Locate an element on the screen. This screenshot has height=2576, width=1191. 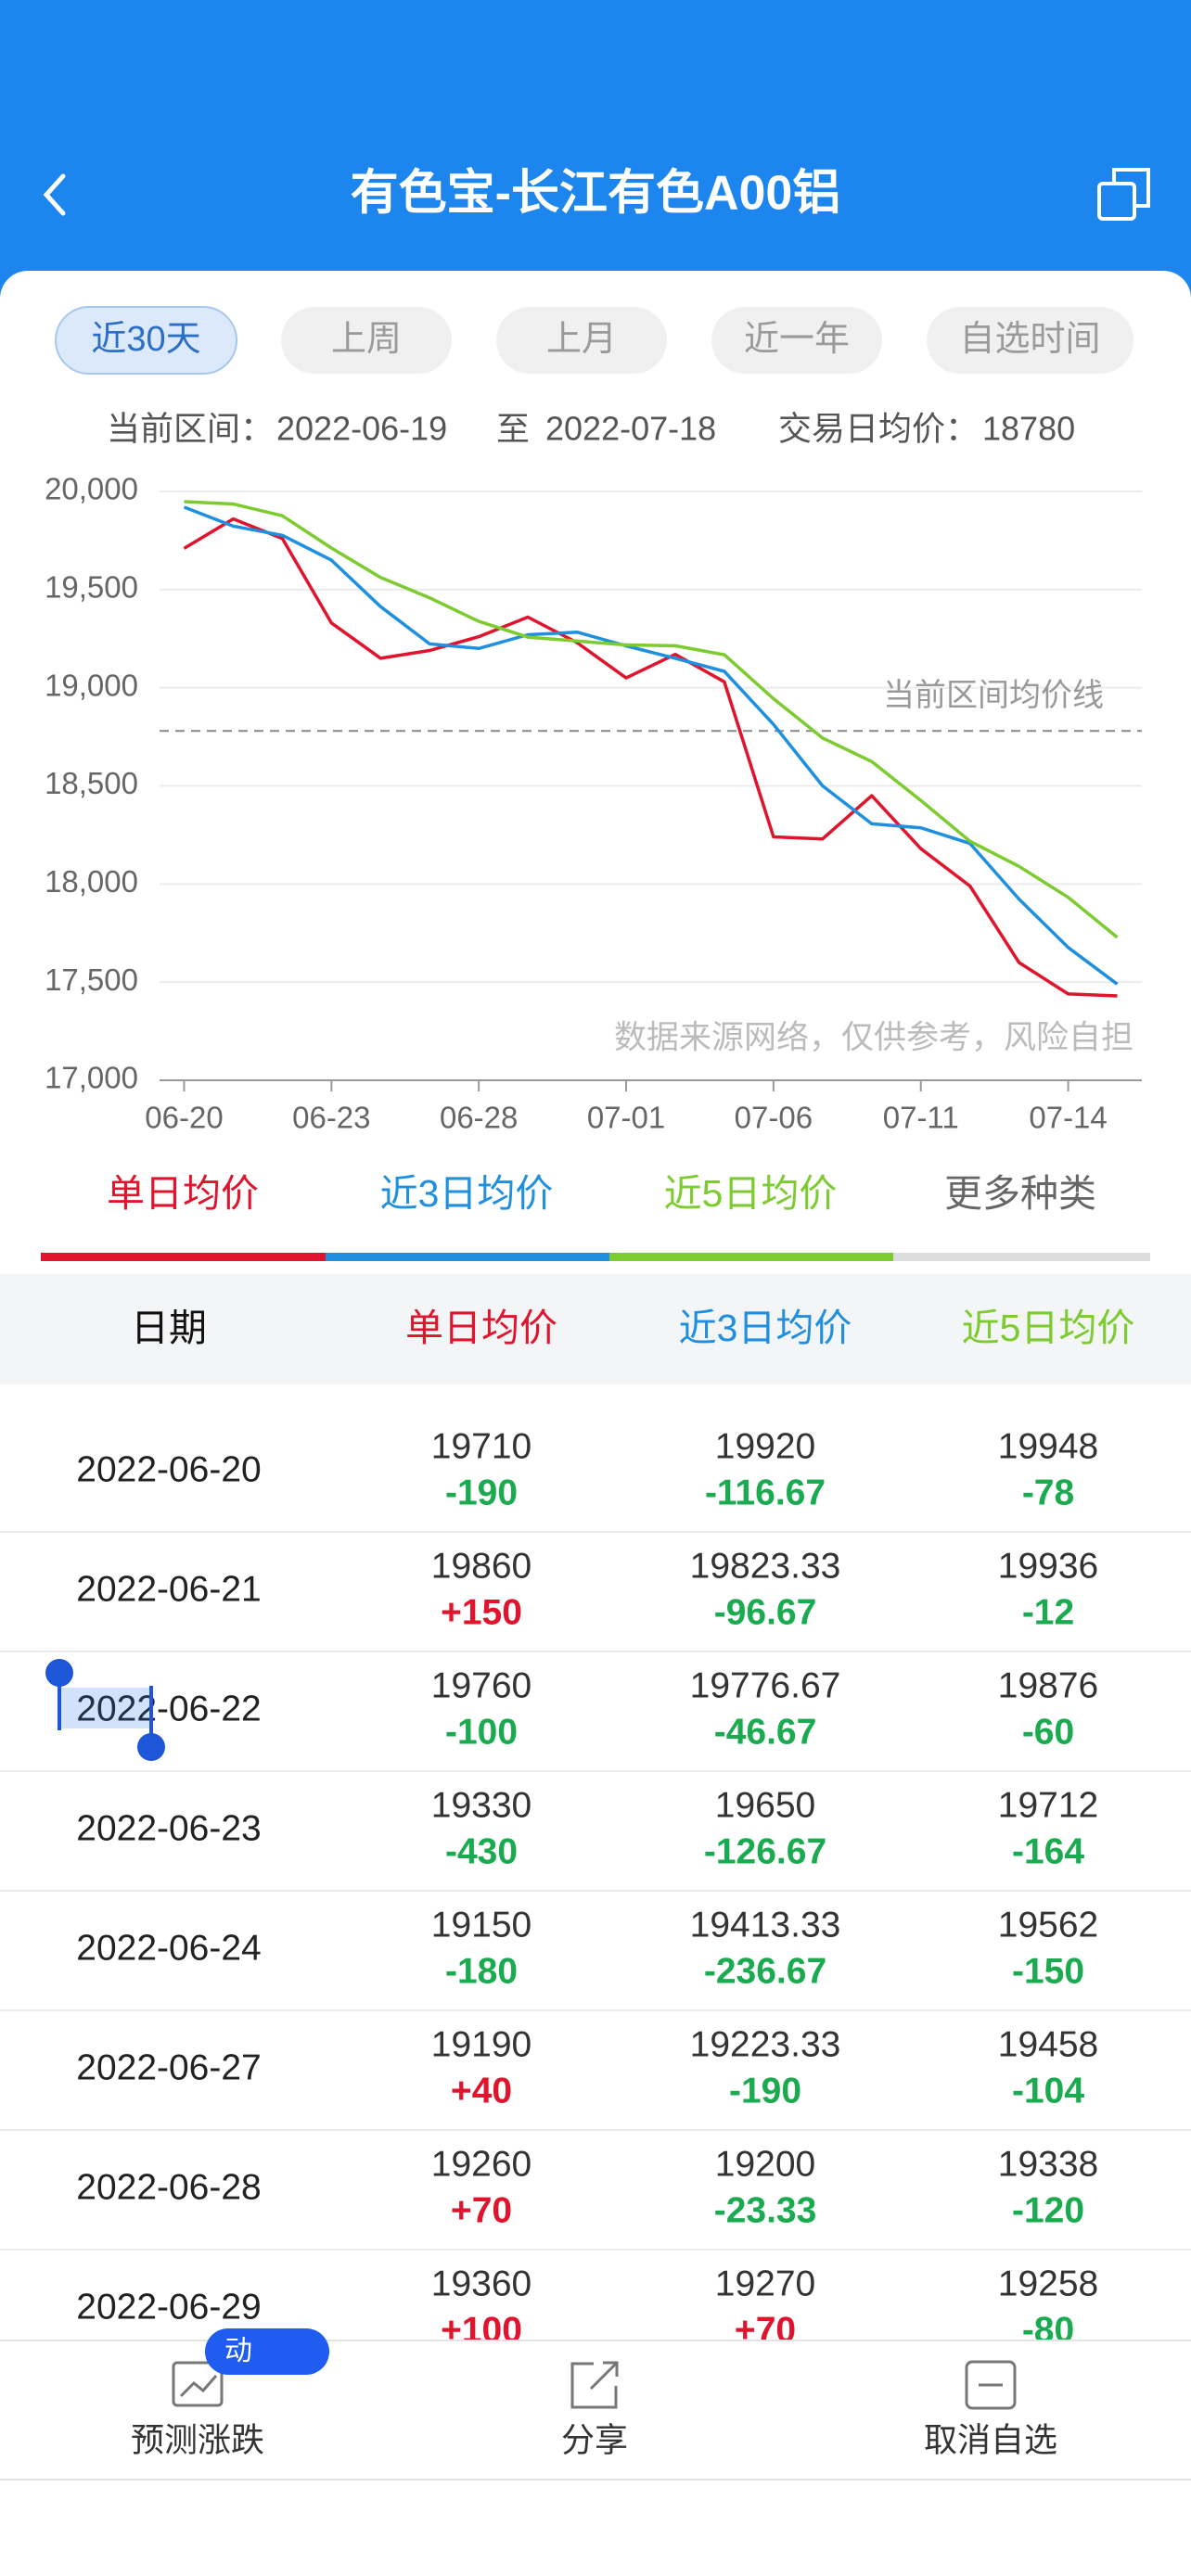
row-value: 19338 is located at coordinates (1048, 2164).